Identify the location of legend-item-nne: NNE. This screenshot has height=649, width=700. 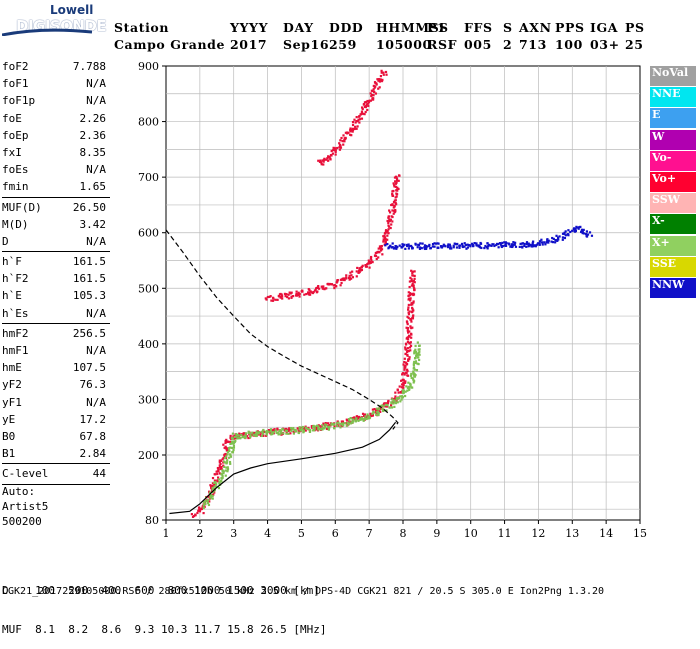
(673, 97).